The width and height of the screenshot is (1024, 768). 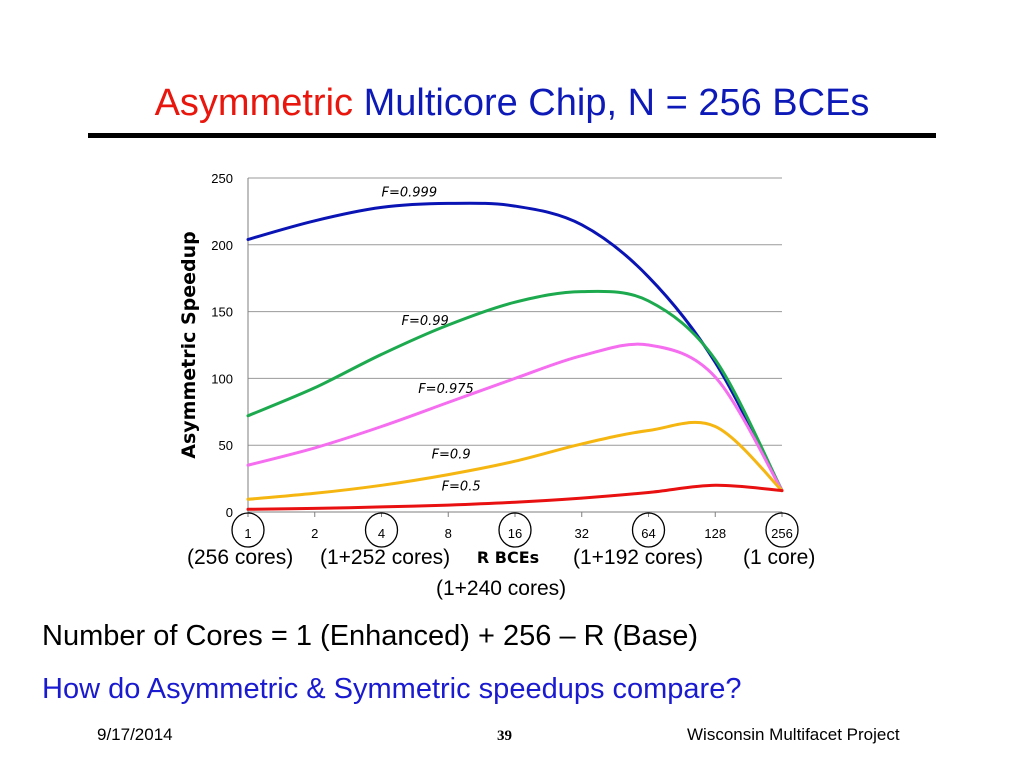 What do you see at coordinates (247, 533) in the screenshot?
I see `x-tick-label: 1` at bounding box center [247, 533].